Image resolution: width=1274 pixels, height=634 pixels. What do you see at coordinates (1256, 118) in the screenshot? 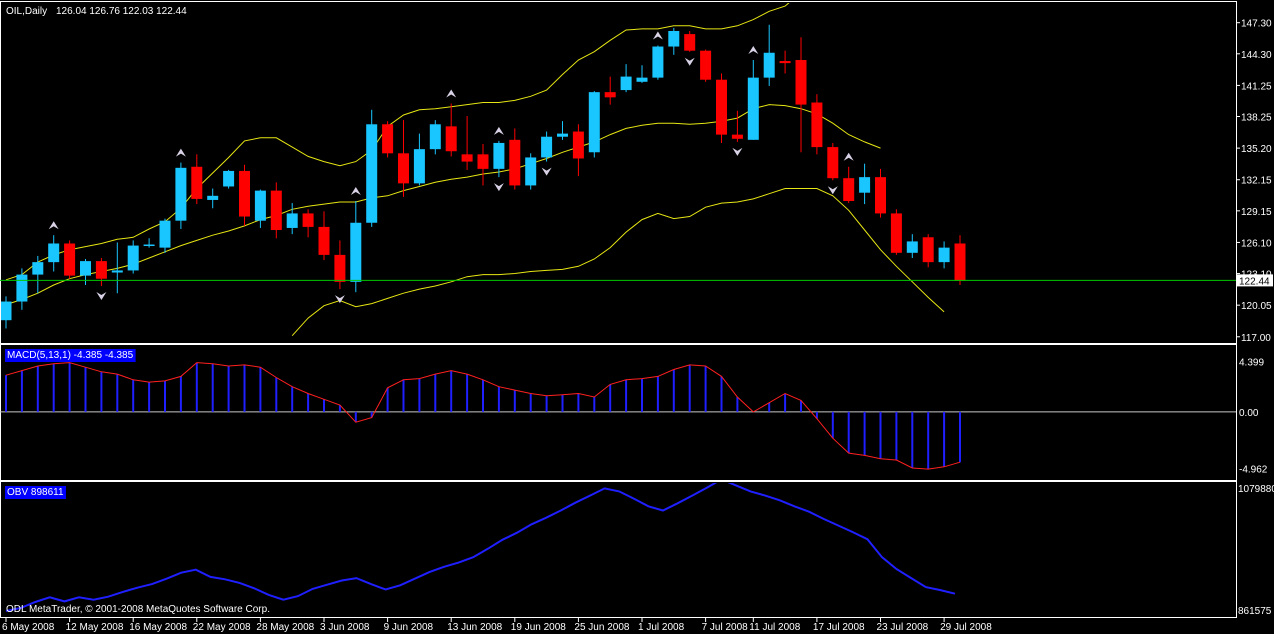
I see `price-tick-label: 138.25` at bounding box center [1256, 118].